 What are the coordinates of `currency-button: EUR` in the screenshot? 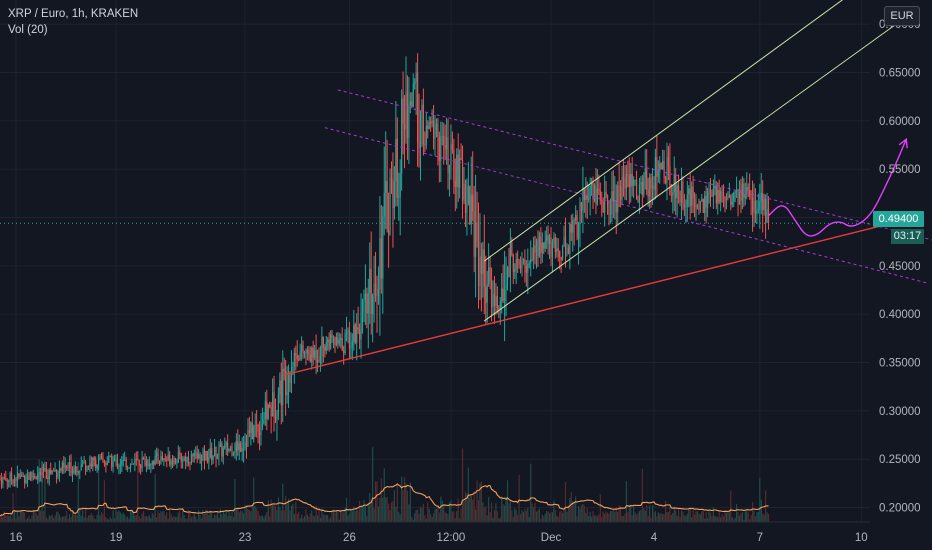 It's located at (902, 16).